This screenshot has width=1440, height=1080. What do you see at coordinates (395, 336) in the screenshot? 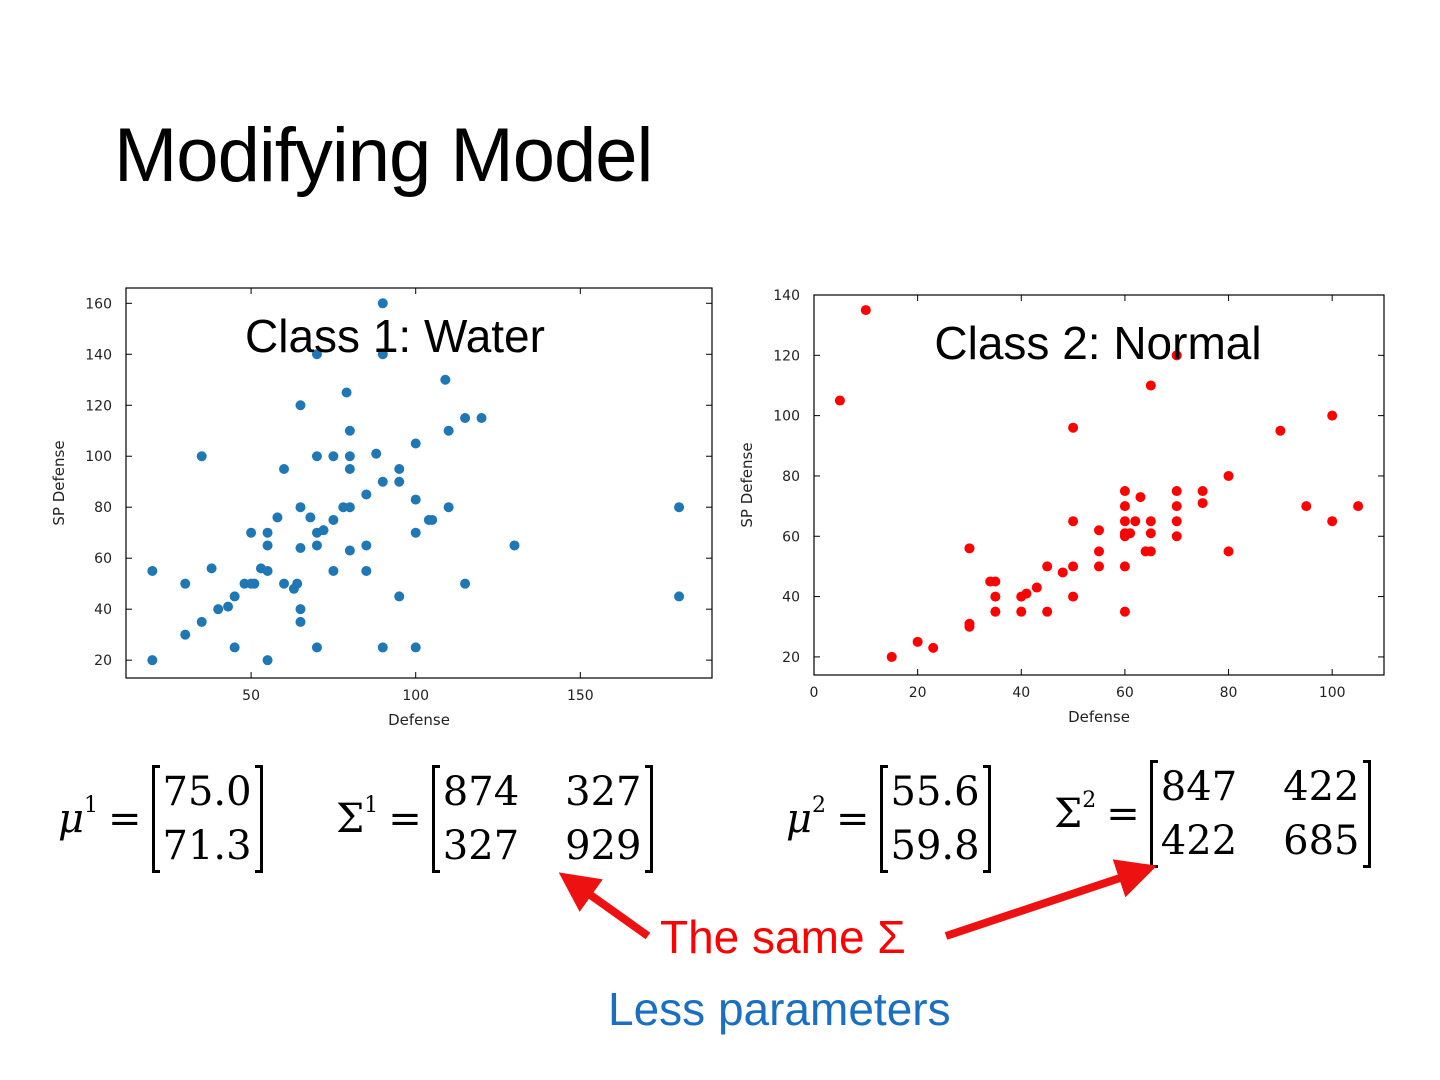
I see `chart-title: Class 1: Water` at bounding box center [395, 336].